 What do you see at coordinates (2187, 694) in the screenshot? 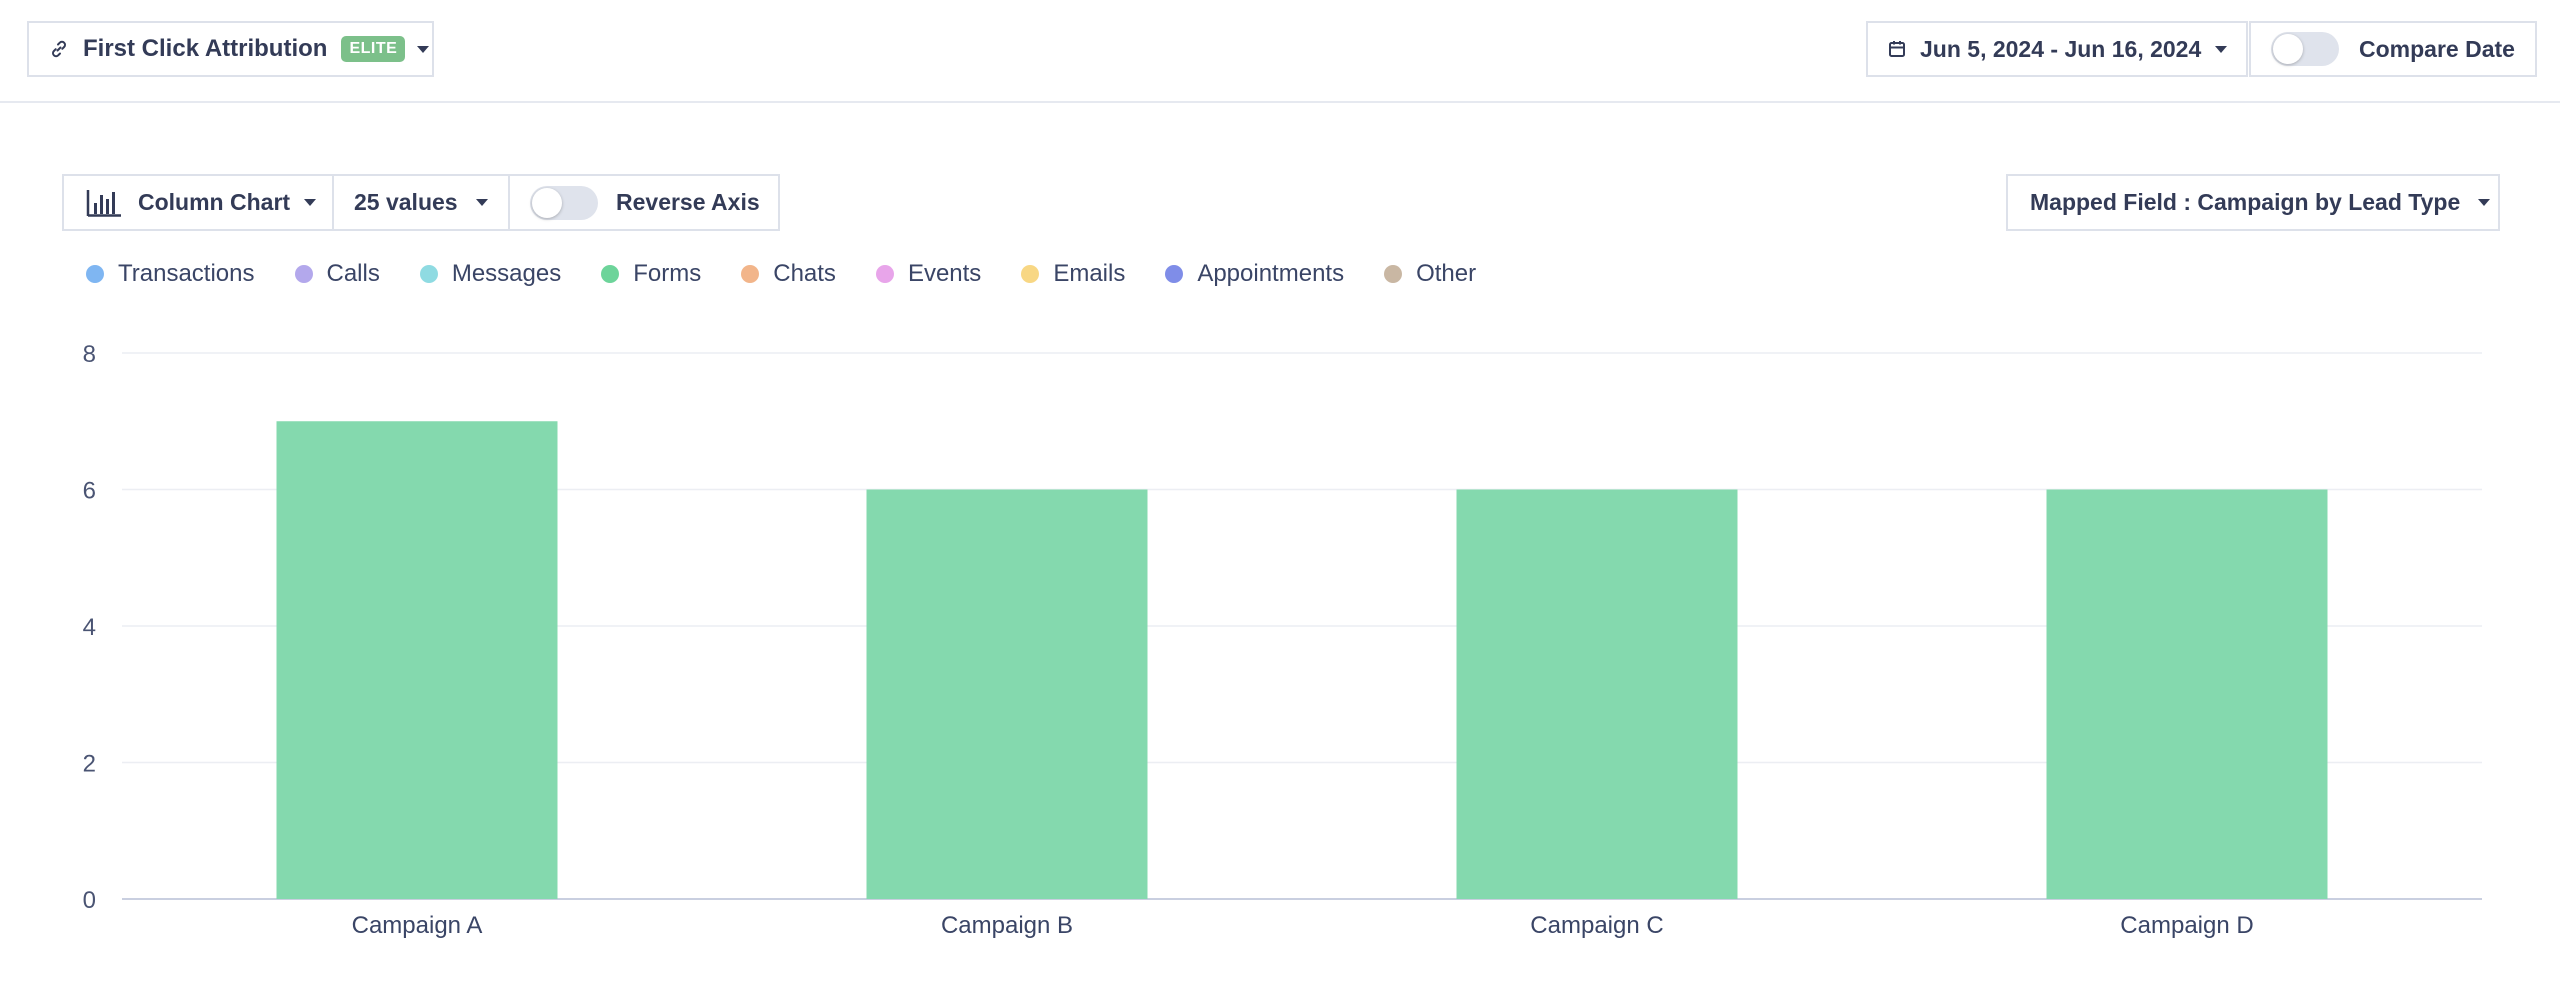
I see `bar-campaign-d` at bounding box center [2187, 694].